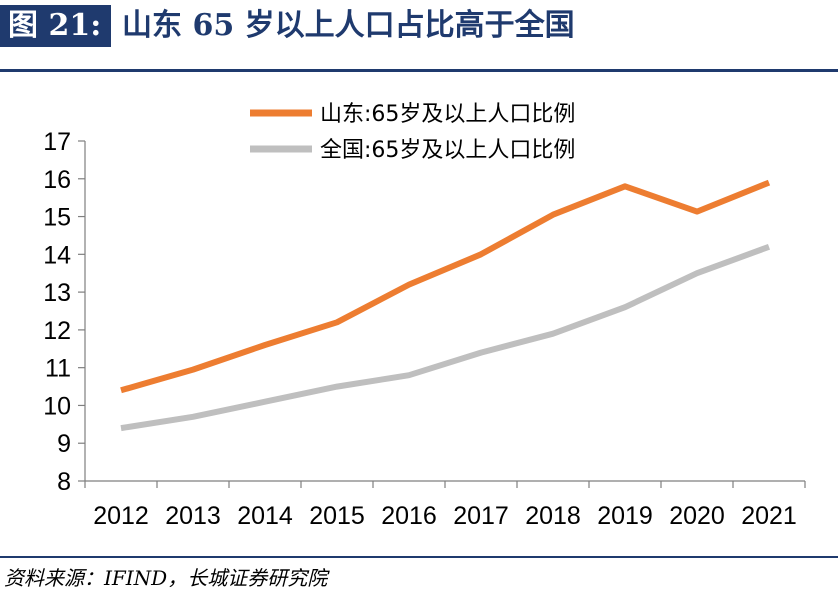 This screenshot has height=594, width=838. Describe the element at coordinates (447, 114) in the screenshot. I see `legend-label-0: 山东:65岁及以上人口比例` at that location.